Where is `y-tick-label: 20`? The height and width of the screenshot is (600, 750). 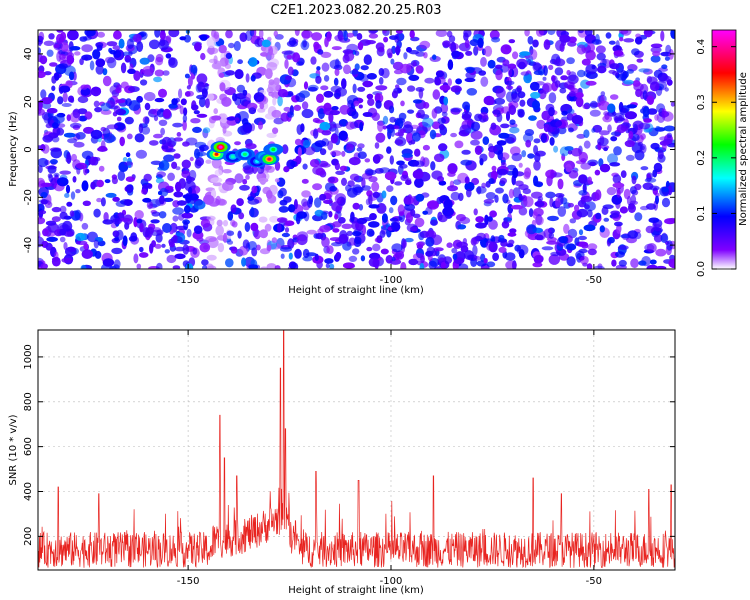
y-tick-label: 20 is located at coordinates (28, 101).